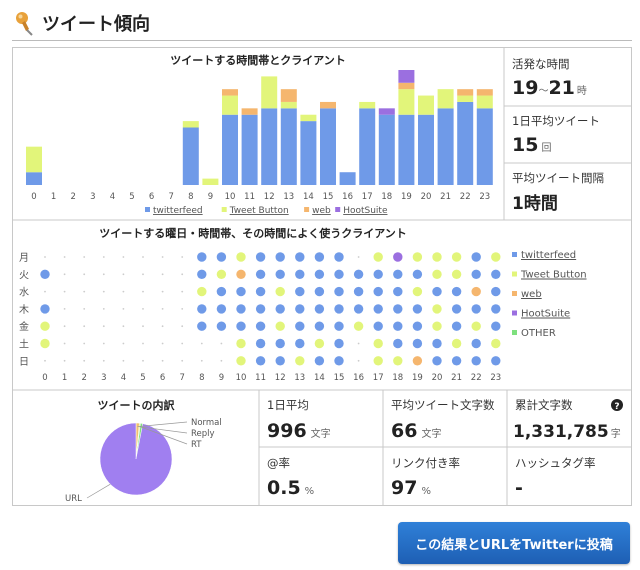 The height and width of the screenshot is (570, 640). I want to click on dot-legend-label-other: OTHER, so click(538, 333).